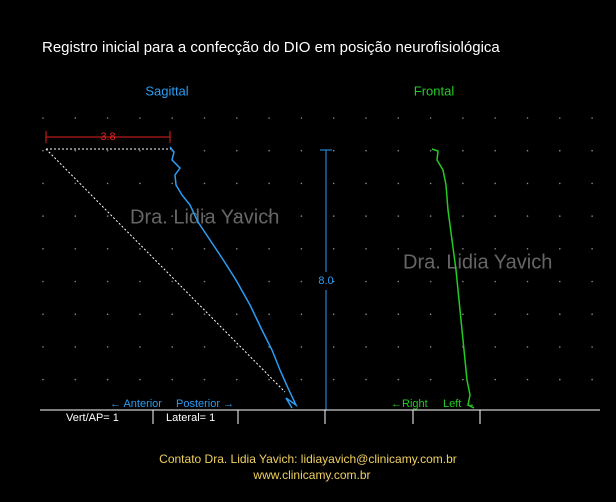  I want to click on anterior-label: ← Anterior, so click(136, 404).